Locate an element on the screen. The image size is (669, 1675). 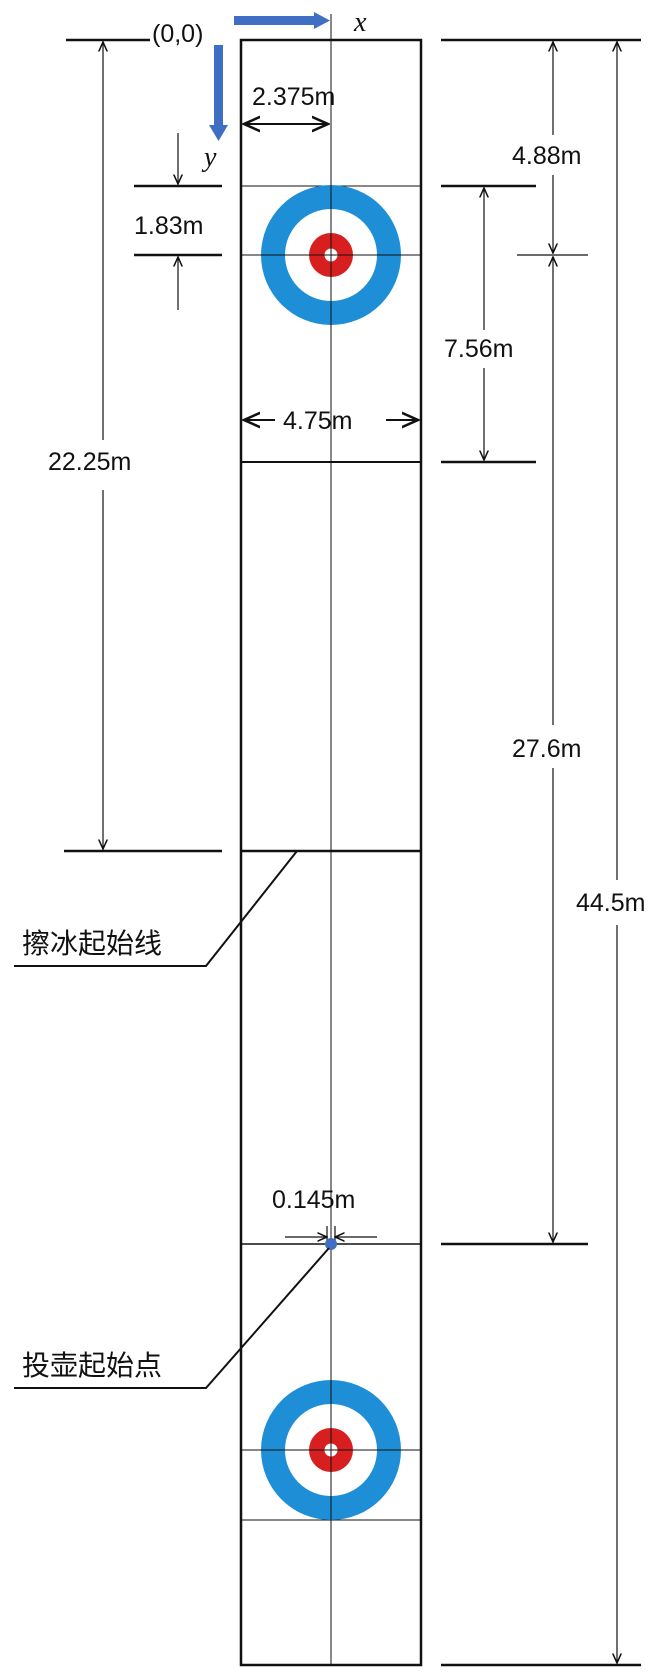
house-top is located at coordinates (331, 255).